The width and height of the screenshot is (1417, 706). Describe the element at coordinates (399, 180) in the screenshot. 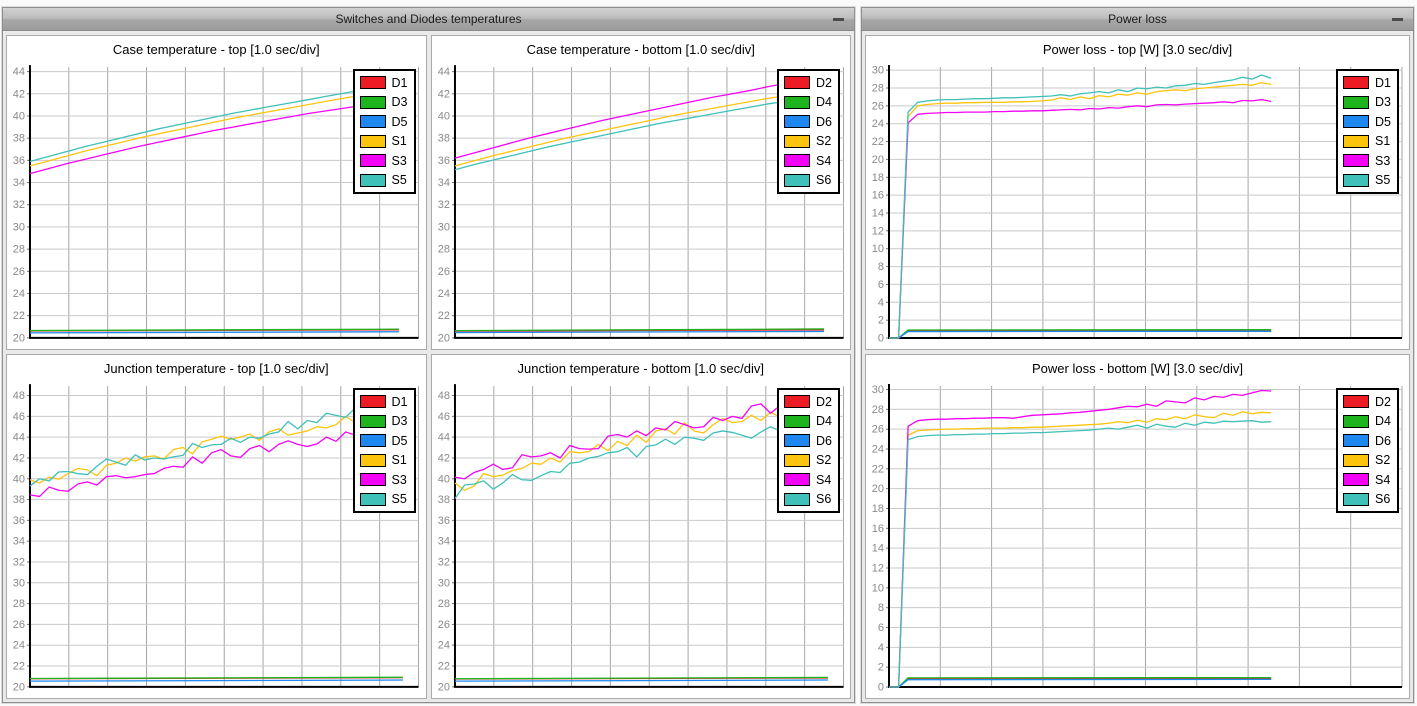

I see `legend-label-S5: S5` at that location.